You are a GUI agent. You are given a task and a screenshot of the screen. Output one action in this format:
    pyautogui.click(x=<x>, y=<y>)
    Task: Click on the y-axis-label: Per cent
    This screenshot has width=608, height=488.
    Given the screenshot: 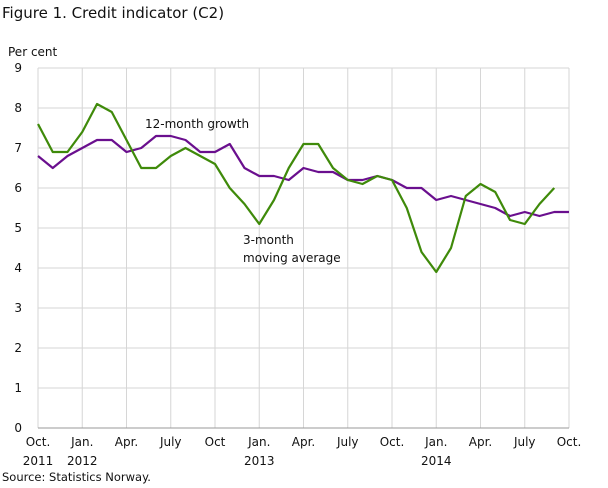 What is the action you would take?
    pyautogui.click(x=33, y=52)
    